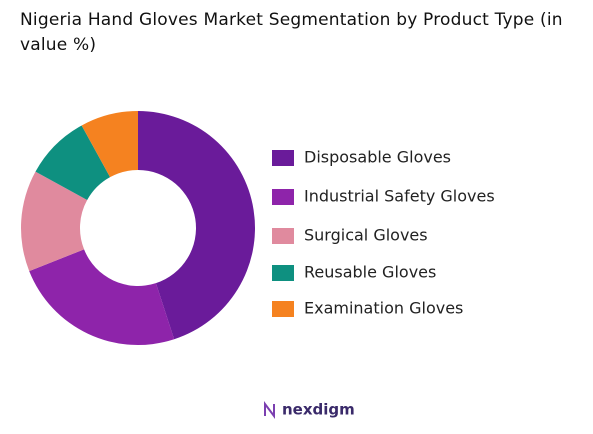  I want to click on logo: nexdigm, so click(318, 410).